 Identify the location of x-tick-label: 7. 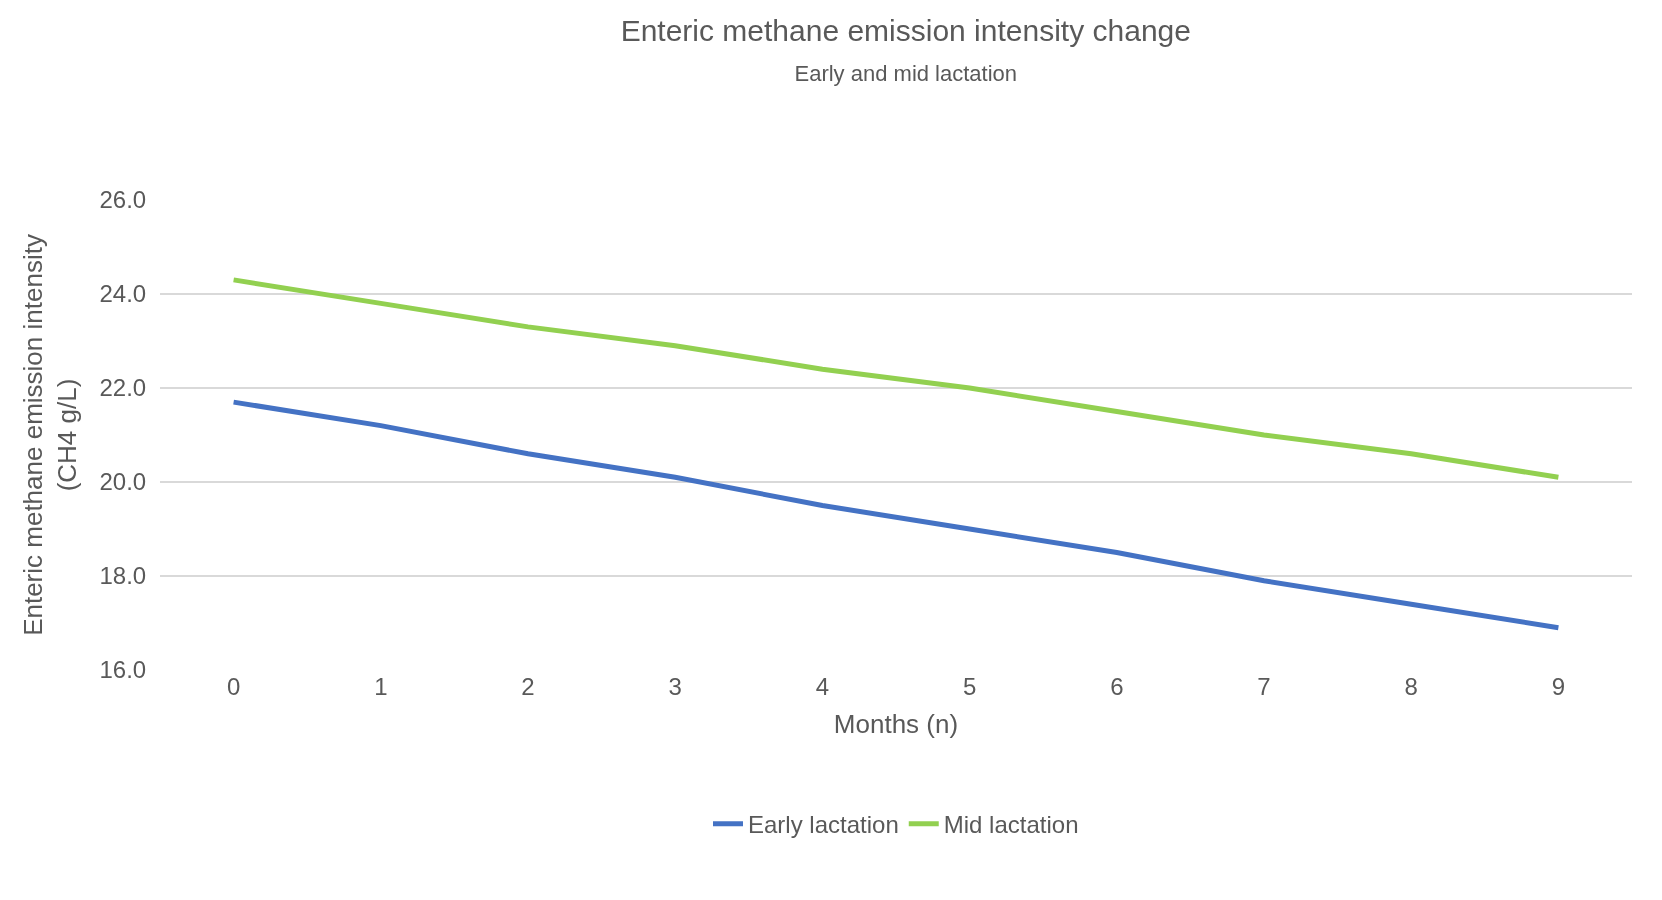
(1264, 686).